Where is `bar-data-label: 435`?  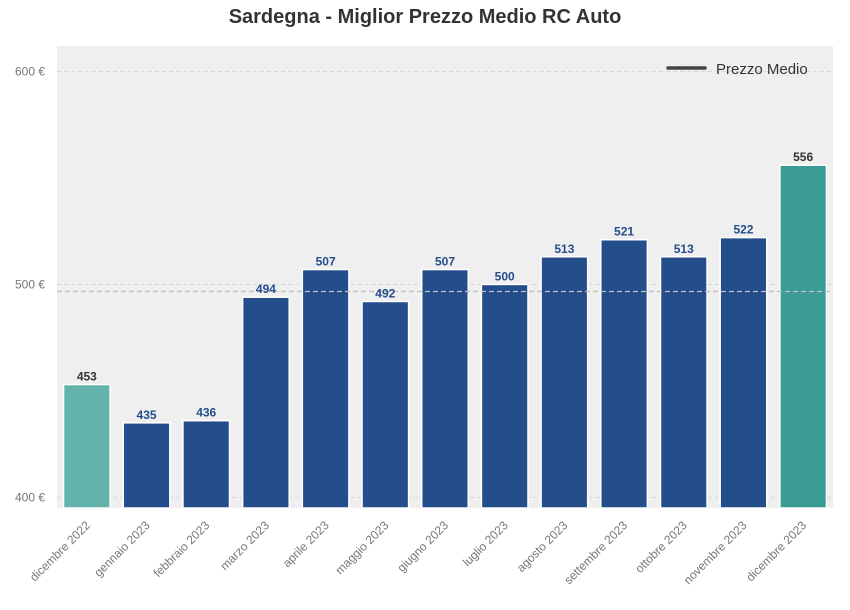 bar-data-label: 435 is located at coordinates (147, 415).